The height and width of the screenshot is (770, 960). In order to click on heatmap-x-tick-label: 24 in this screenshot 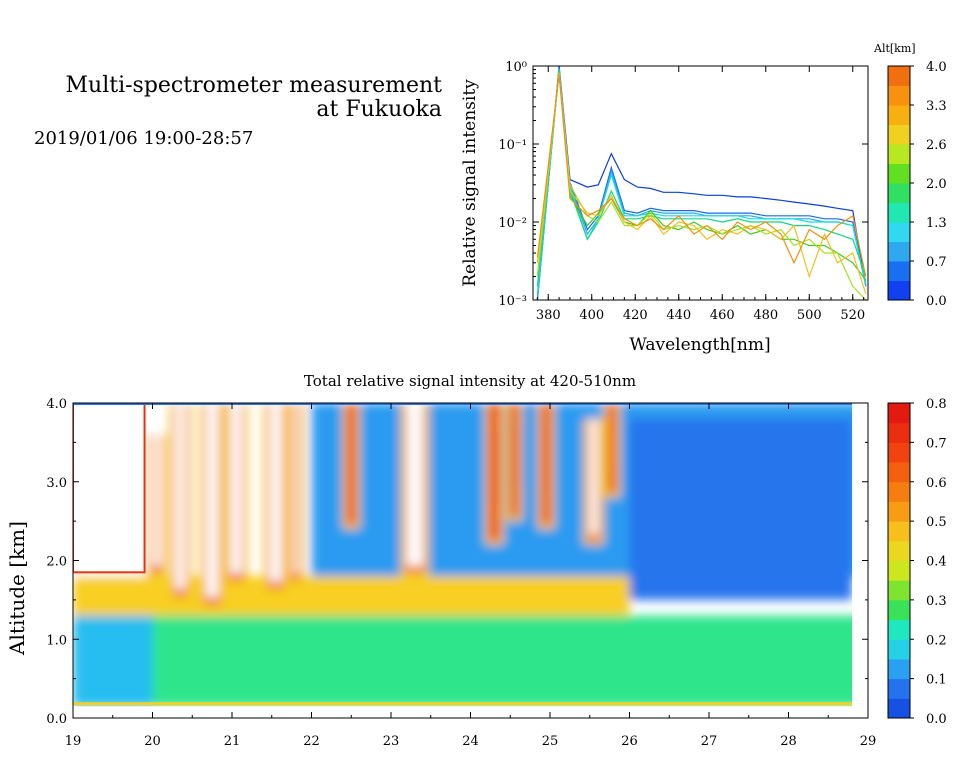, I will do `click(470, 741)`.